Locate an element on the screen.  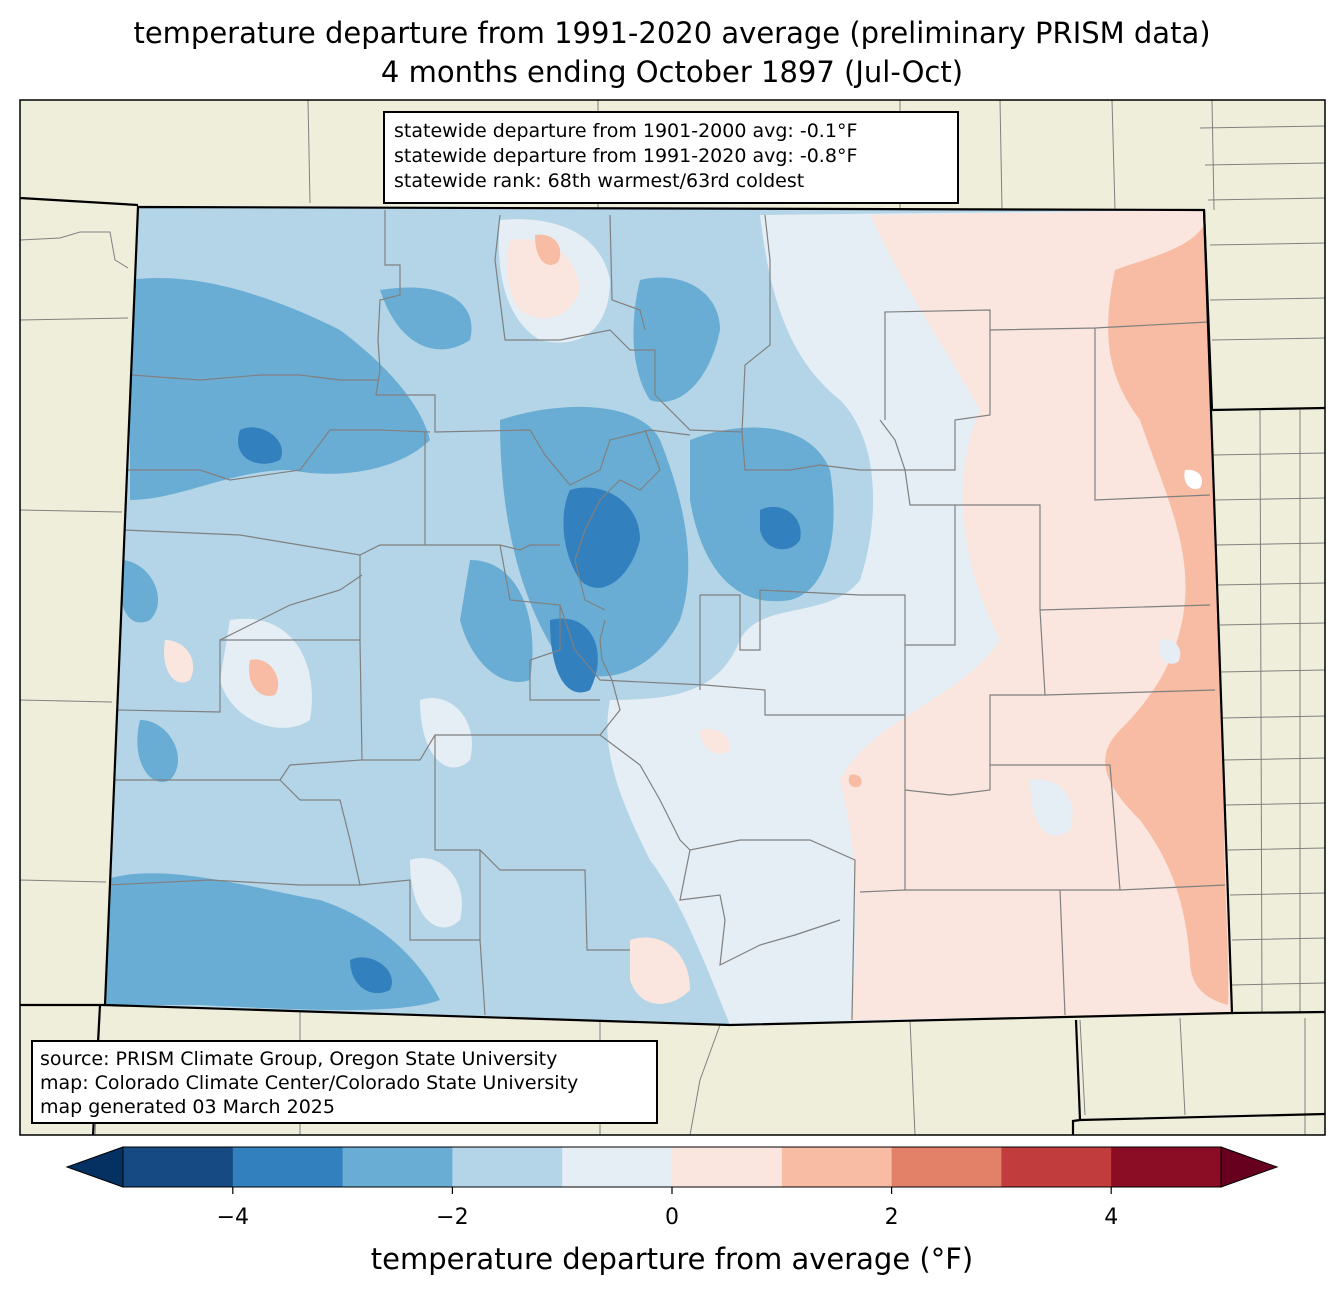
map-title-line2: 4 months ending October 1897 (Jul-Oct) is located at coordinates (672, 72).